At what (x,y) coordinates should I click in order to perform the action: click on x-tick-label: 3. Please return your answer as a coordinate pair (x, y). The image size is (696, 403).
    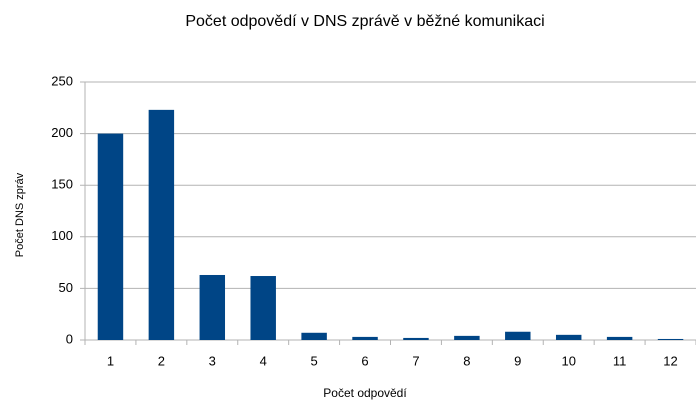
    Looking at the image, I should click on (212, 360).